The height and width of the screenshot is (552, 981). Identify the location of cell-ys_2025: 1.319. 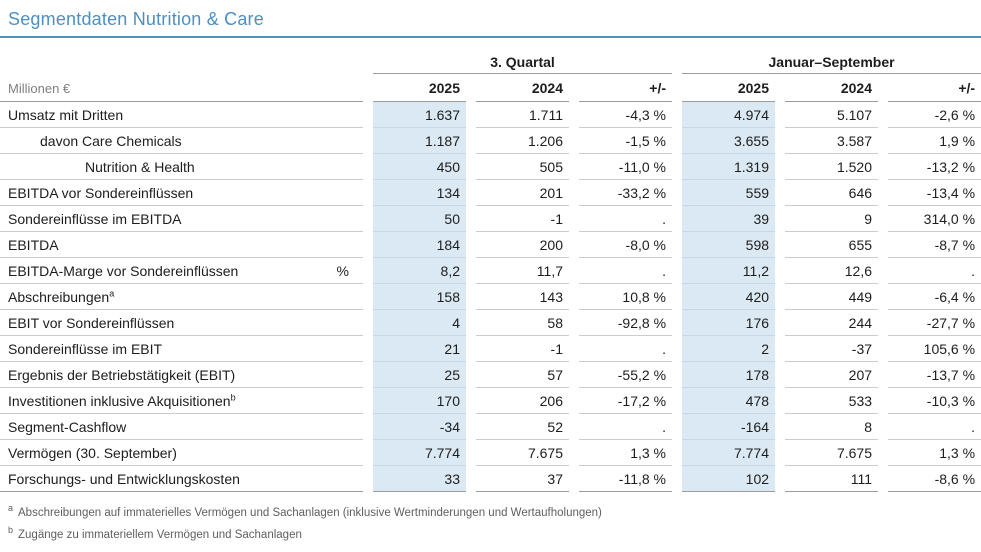
(729, 167).